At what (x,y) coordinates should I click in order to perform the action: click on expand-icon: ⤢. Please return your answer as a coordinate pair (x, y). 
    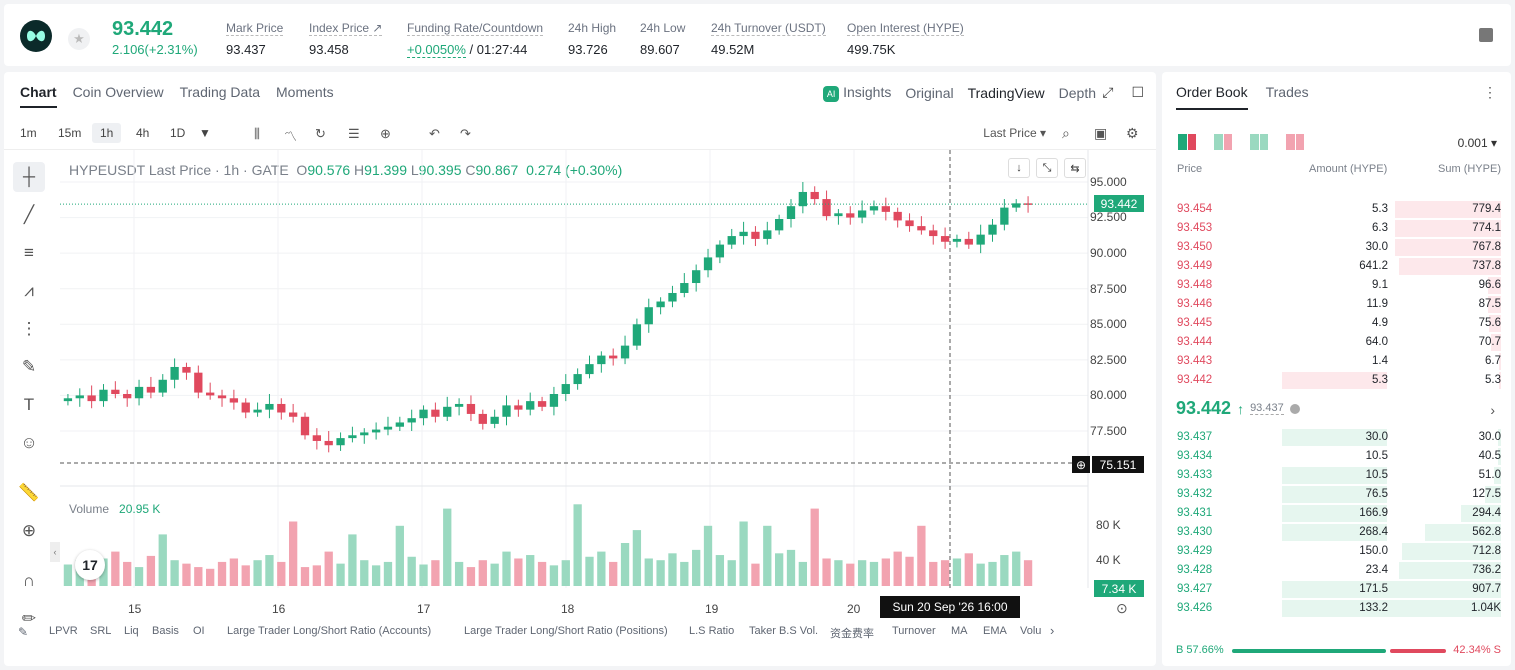
    Looking at the image, I should click on (1108, 92).